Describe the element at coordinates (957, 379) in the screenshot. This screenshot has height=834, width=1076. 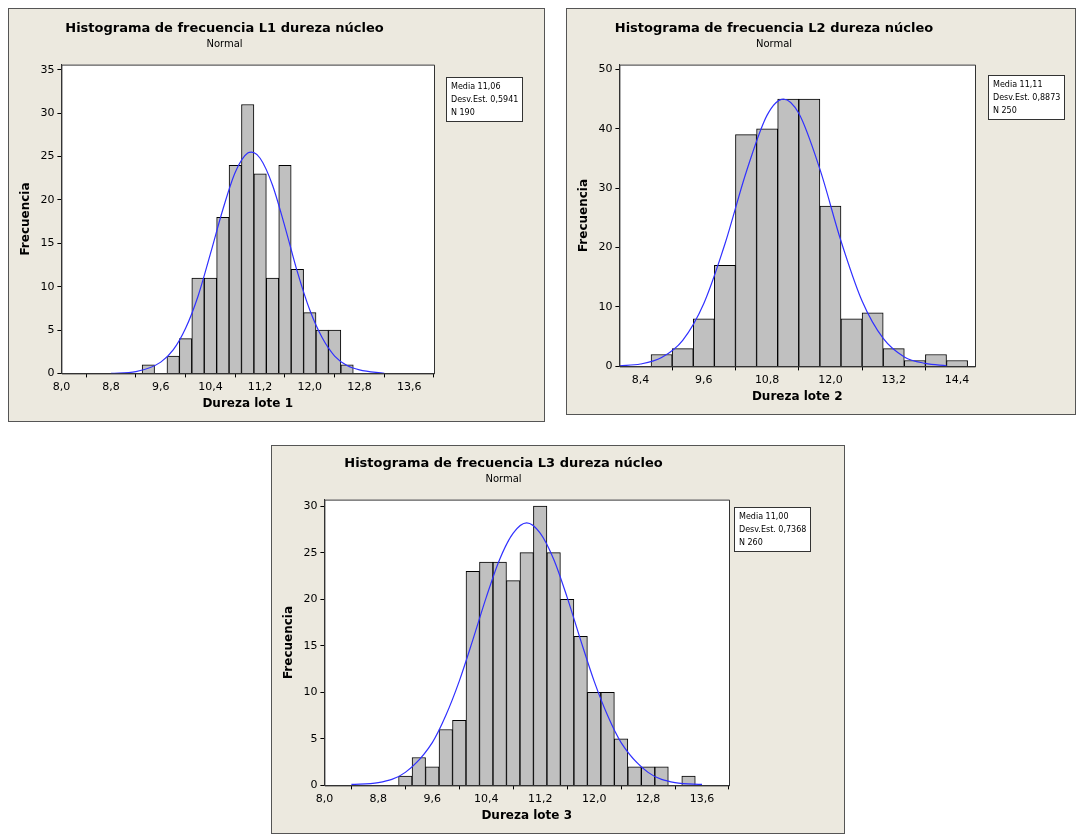
I see `x-tick-label: 14,4` at that location.